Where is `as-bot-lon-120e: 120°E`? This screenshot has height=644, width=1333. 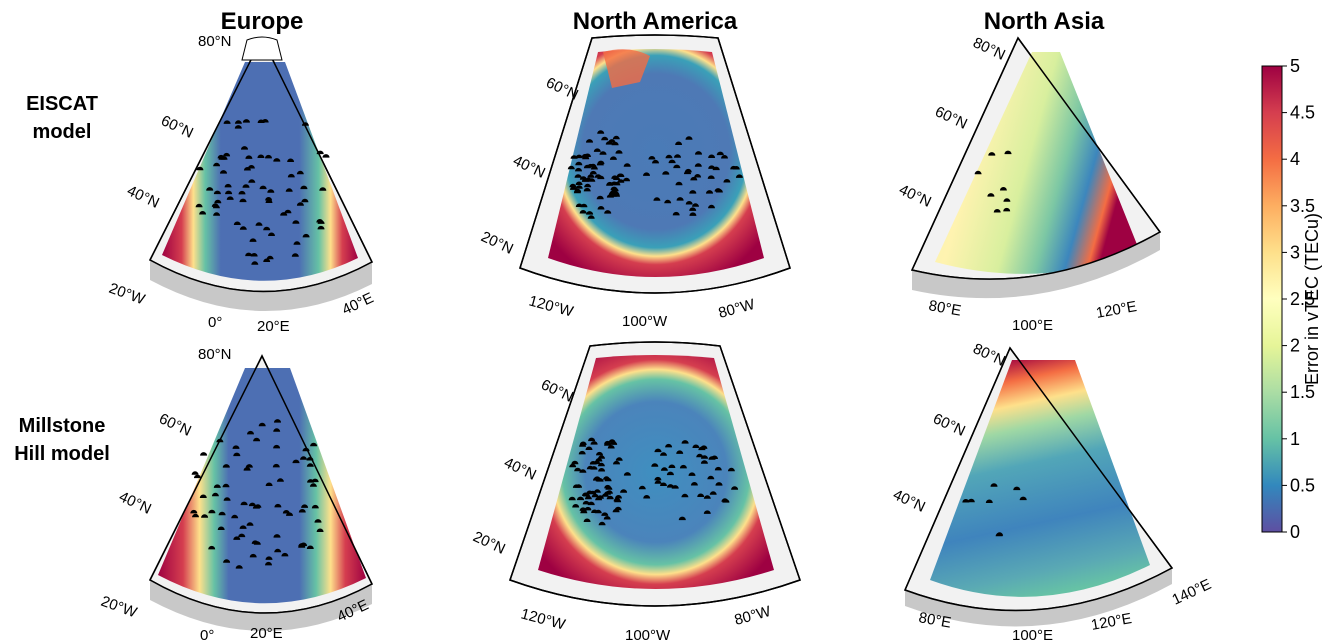 as-bot-lon-120e: 120°E is located at coordinates (1111, 622).